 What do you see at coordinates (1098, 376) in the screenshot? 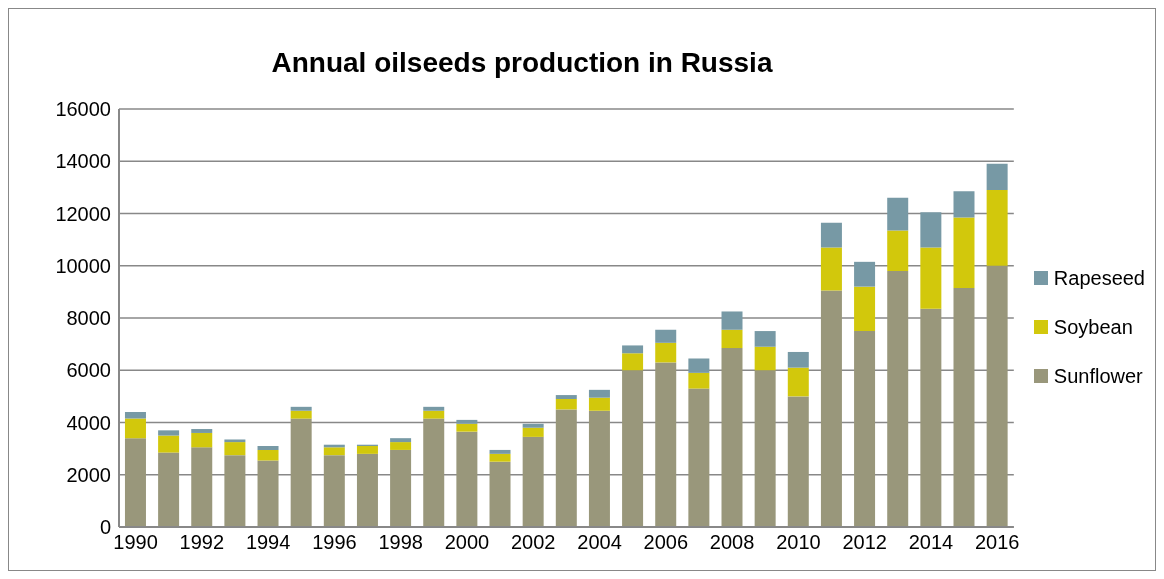
I see `legend-label: Sunflower` at bounding box center [1098, 376].